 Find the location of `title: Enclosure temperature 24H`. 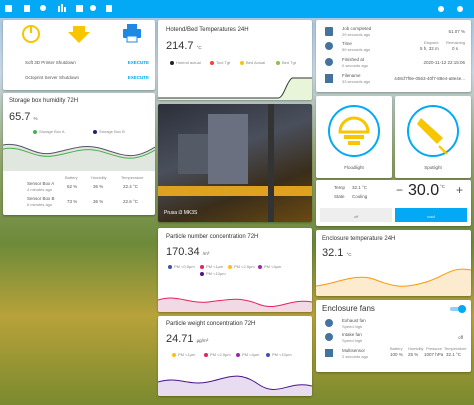

title: Enclosure temperature 24H is located at coordinates (359, 239).